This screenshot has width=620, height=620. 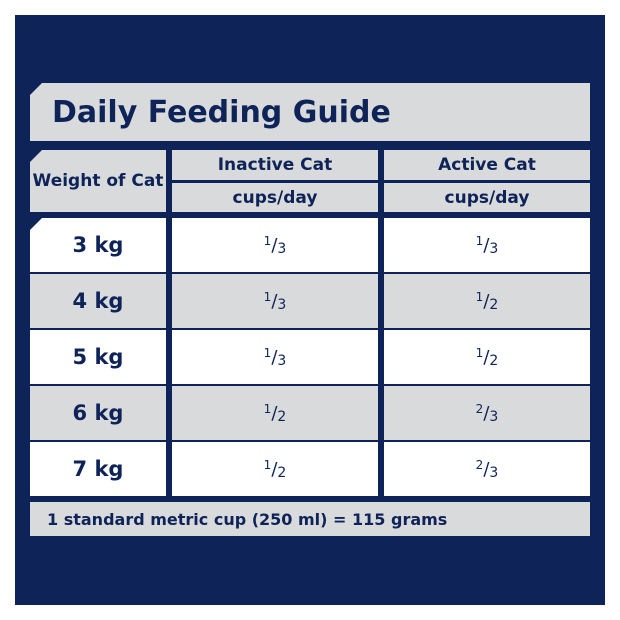 I want to click on page-title: Daily Feeding Guide, so click(x=310, y=112).